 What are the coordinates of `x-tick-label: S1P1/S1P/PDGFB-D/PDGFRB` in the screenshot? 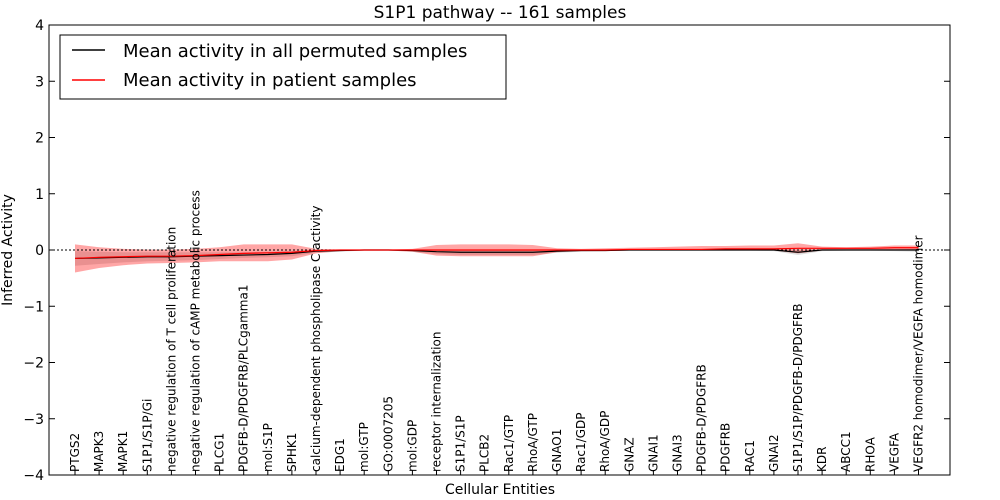 It's located at (798, 388).